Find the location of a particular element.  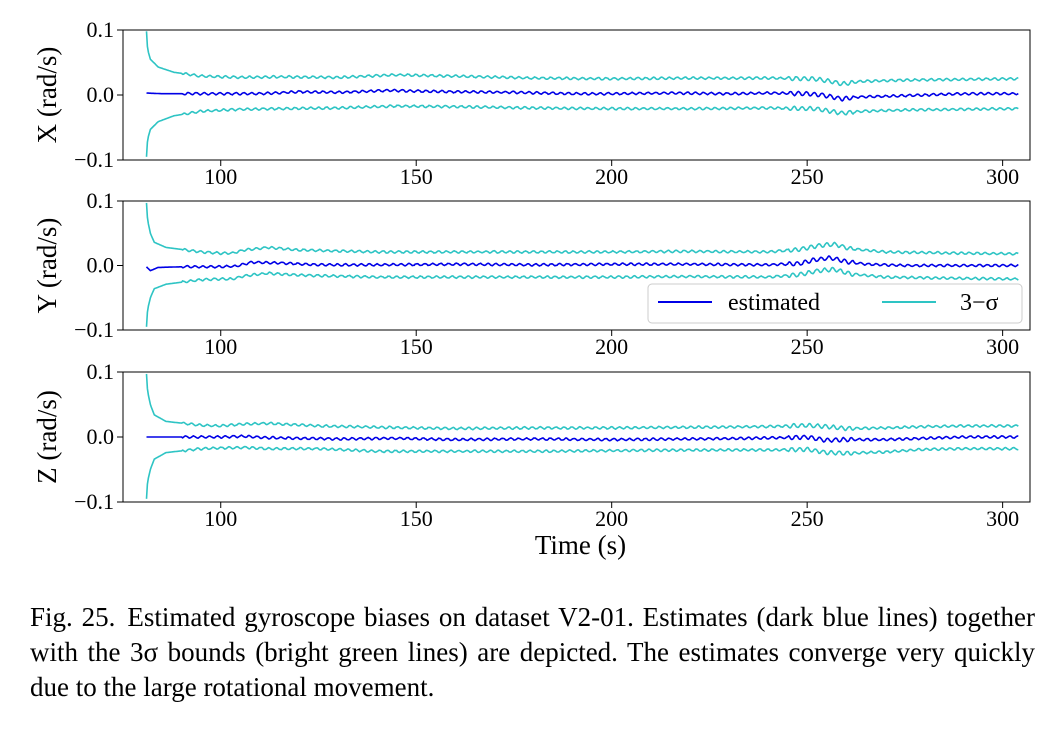

legend: estimated 3−σ is located at coordinates (835, 303).